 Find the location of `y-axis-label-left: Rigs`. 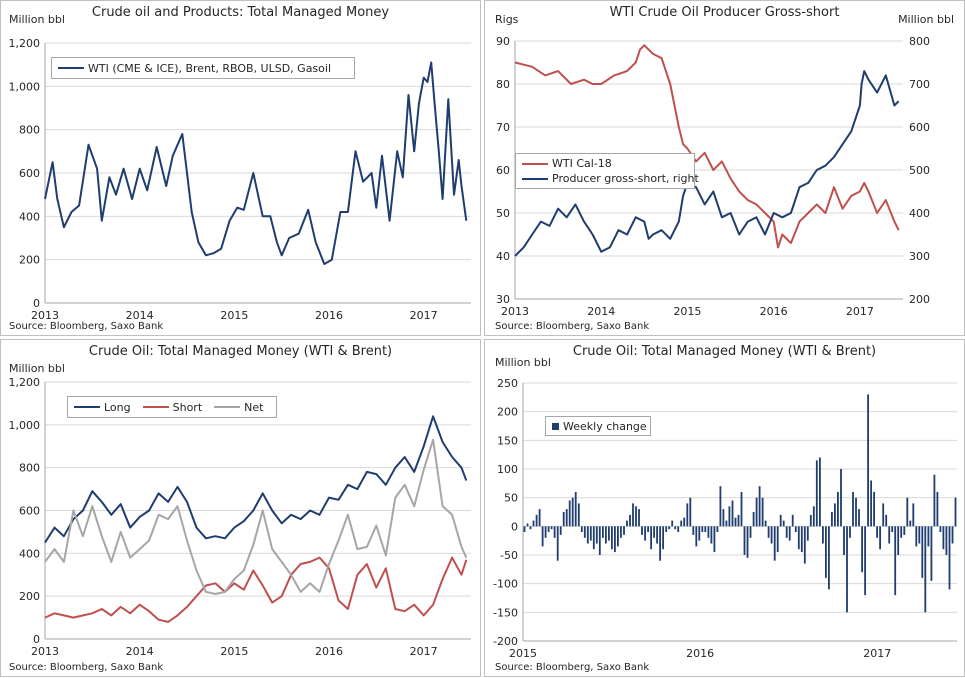

y-axis-label-left: Rigs is located at coordinates (507, 19).